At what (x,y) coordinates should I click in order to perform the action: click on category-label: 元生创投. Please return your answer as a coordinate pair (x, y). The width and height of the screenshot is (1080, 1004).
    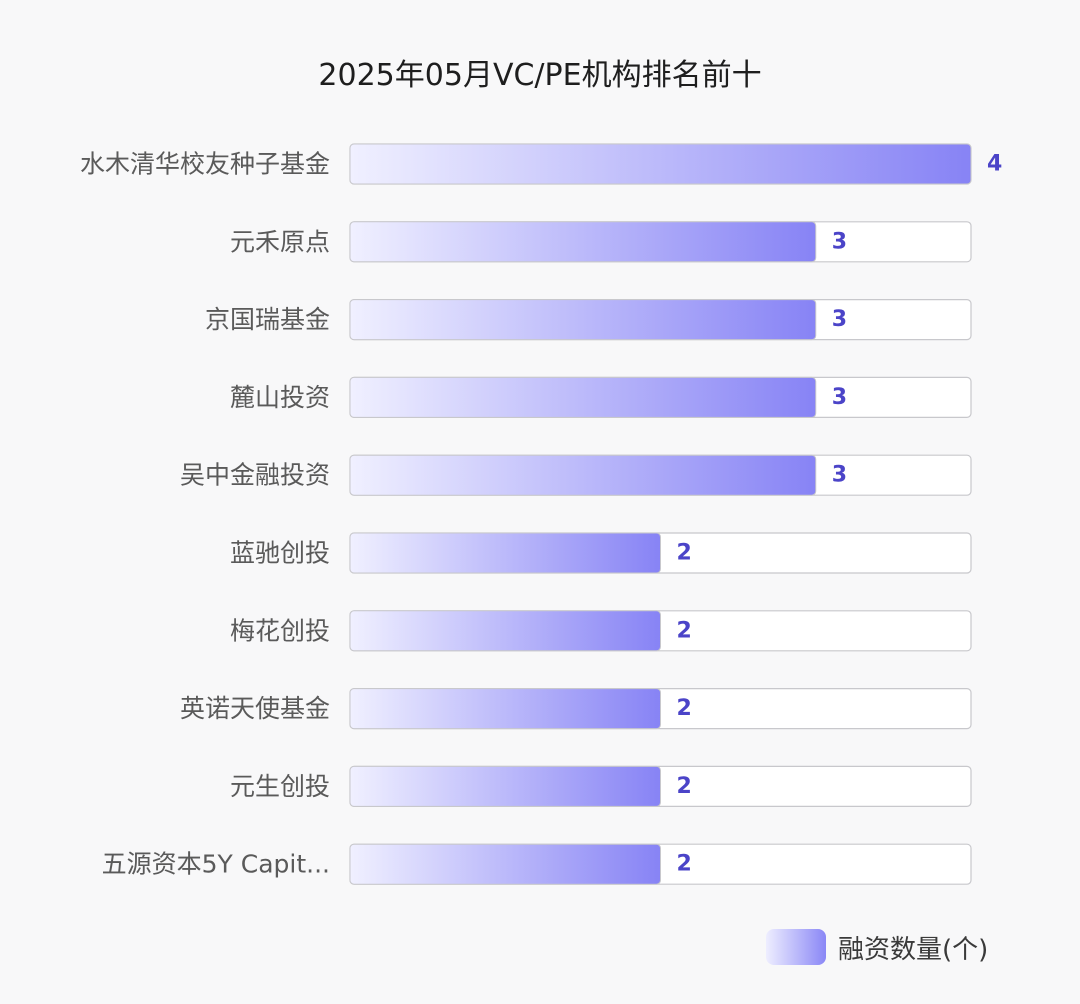
    Looking at the image, I should click on (280, 786).